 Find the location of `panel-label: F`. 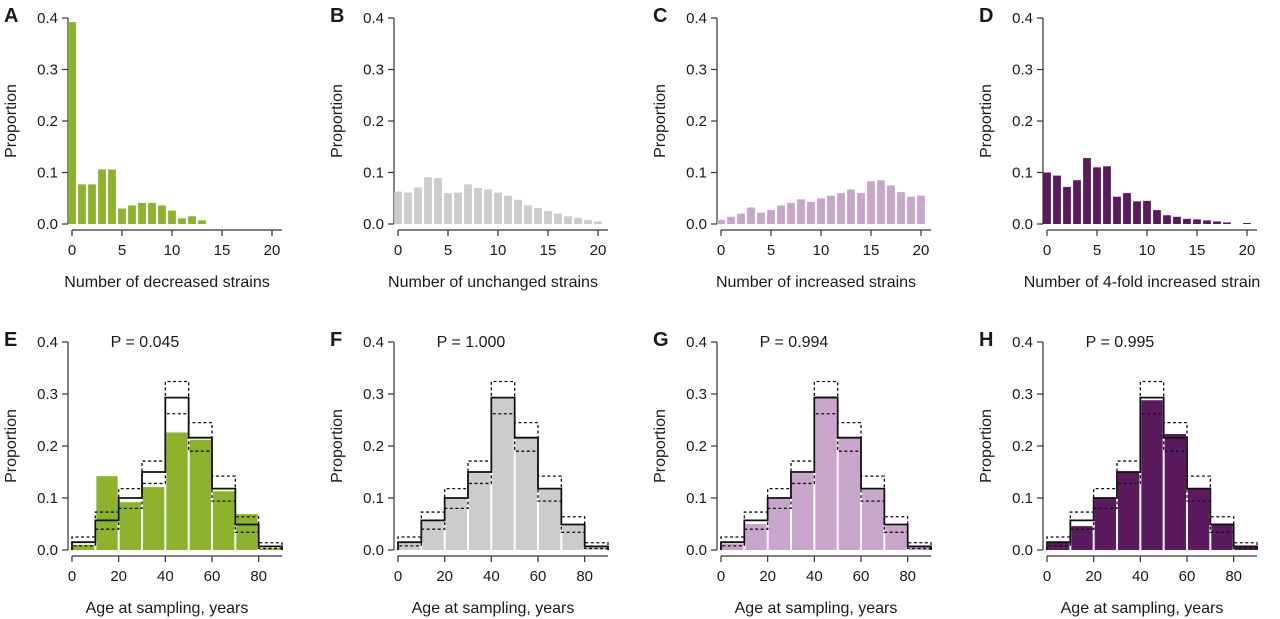

panel-label: F is located at coordinates (336, 340).